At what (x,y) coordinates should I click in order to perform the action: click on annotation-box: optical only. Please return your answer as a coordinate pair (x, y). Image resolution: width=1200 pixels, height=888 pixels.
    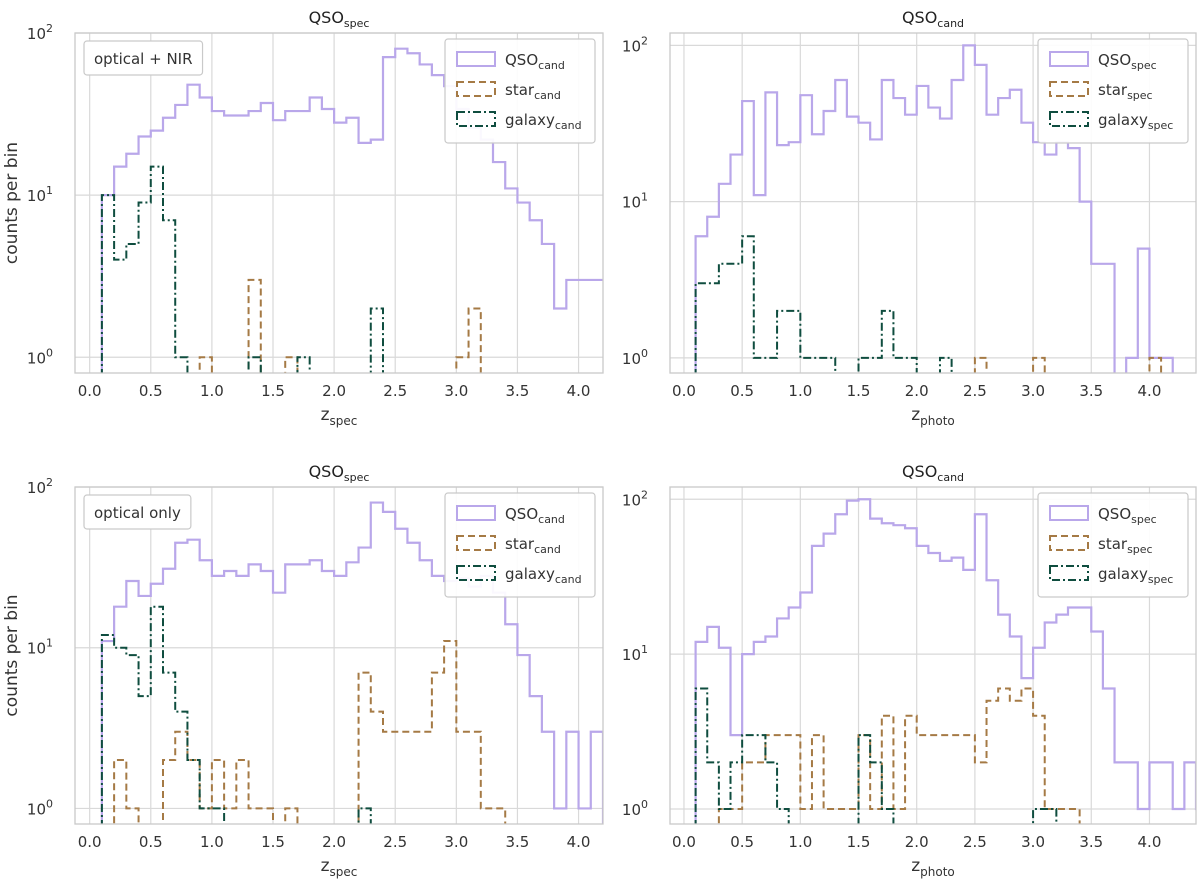
    Looking at the image, I should click on (137, 512).